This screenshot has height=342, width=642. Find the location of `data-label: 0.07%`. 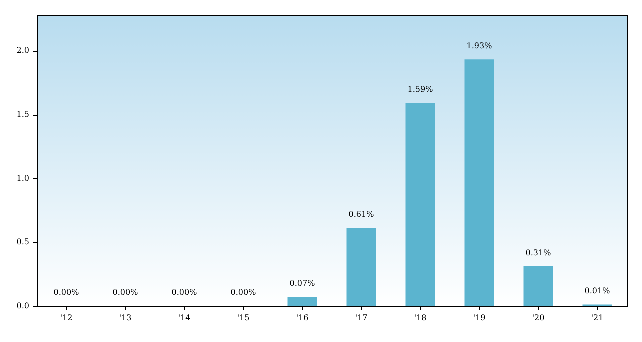

data-label: 0.07% is located at coordinates (303, 283).